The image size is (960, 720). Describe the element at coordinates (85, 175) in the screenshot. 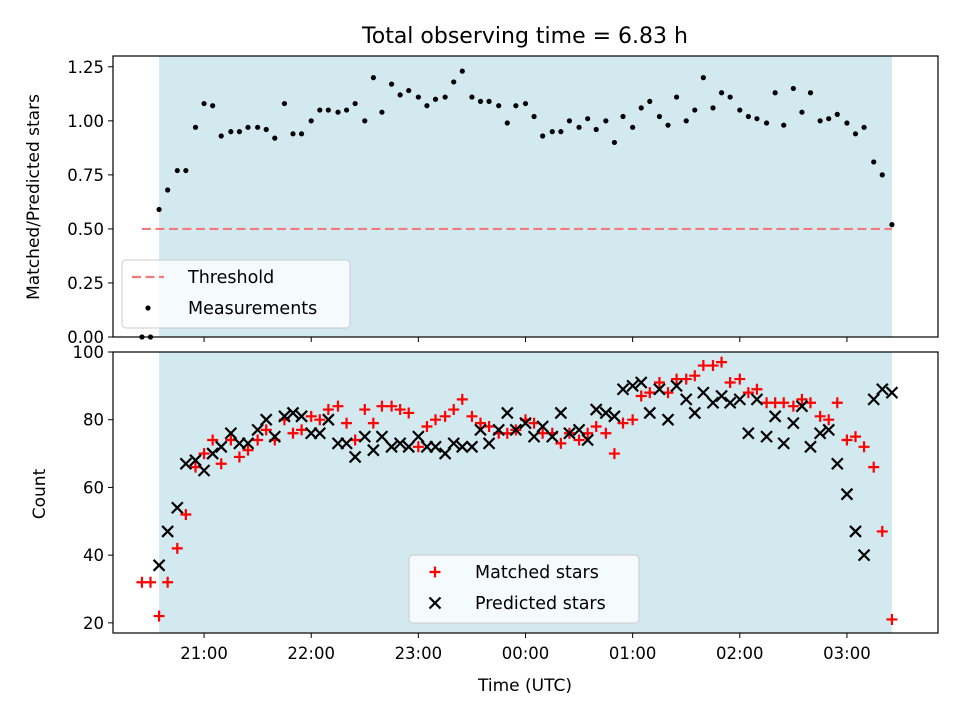

I see `y-tick-label: 0.75` at that location.